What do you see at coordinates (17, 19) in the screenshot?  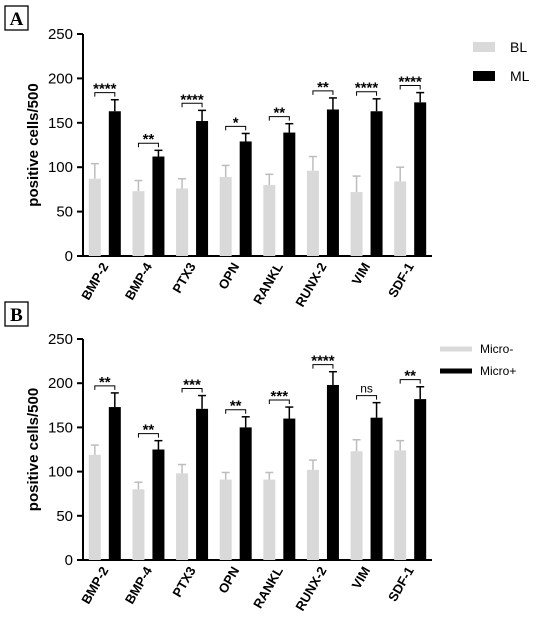 I see `panel-label: A` at bounding box center [17, 19].